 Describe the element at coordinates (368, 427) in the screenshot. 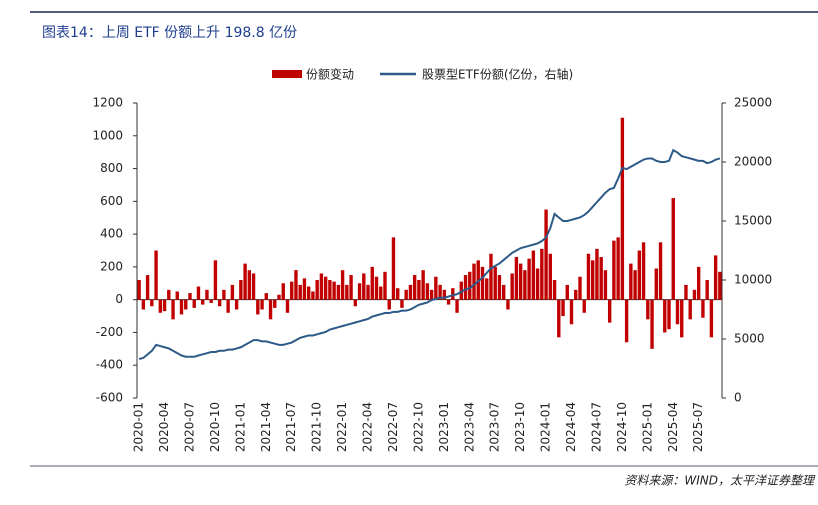

I see `x-tick-label: 2022-04` at that location.